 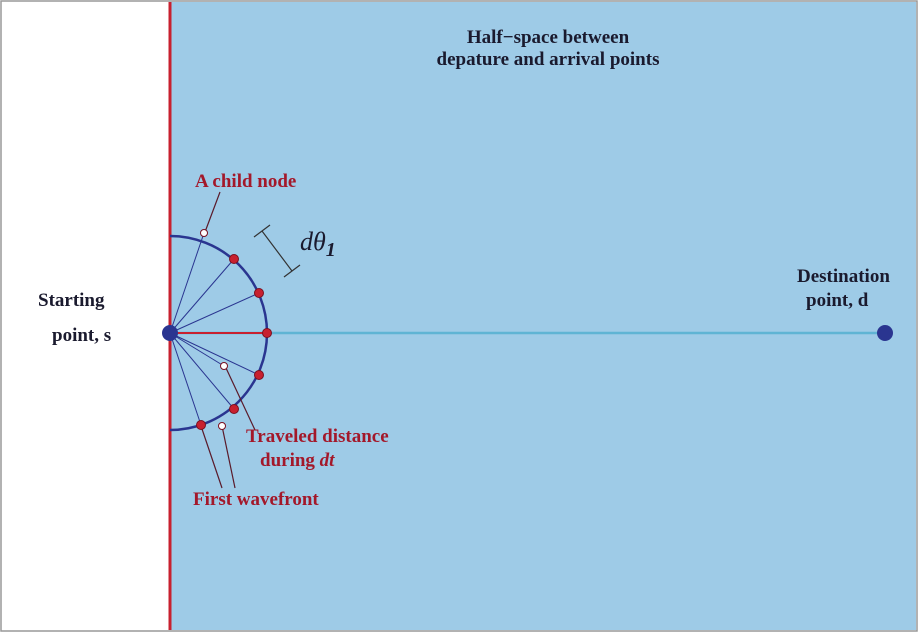 What do you see at coordinates (548, 37) in the screenshot?
I see `title: Half−space between` at bounding box center [548, 37].